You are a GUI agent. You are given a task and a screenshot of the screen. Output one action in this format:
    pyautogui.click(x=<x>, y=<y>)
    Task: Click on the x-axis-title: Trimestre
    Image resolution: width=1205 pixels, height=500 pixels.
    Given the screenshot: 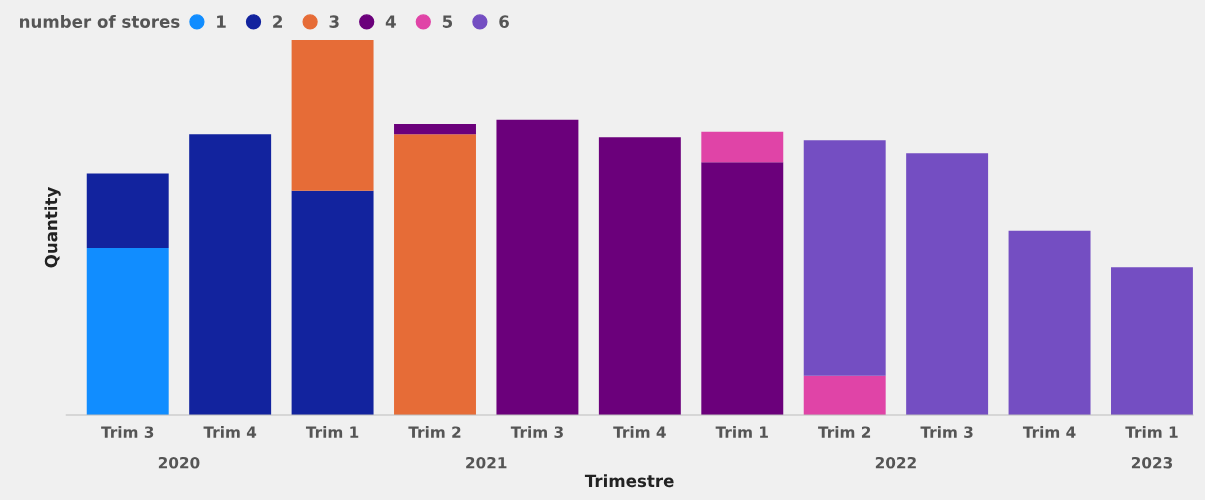 What is the action you would take?
    pyautogui.click(x=629, y=481)
    